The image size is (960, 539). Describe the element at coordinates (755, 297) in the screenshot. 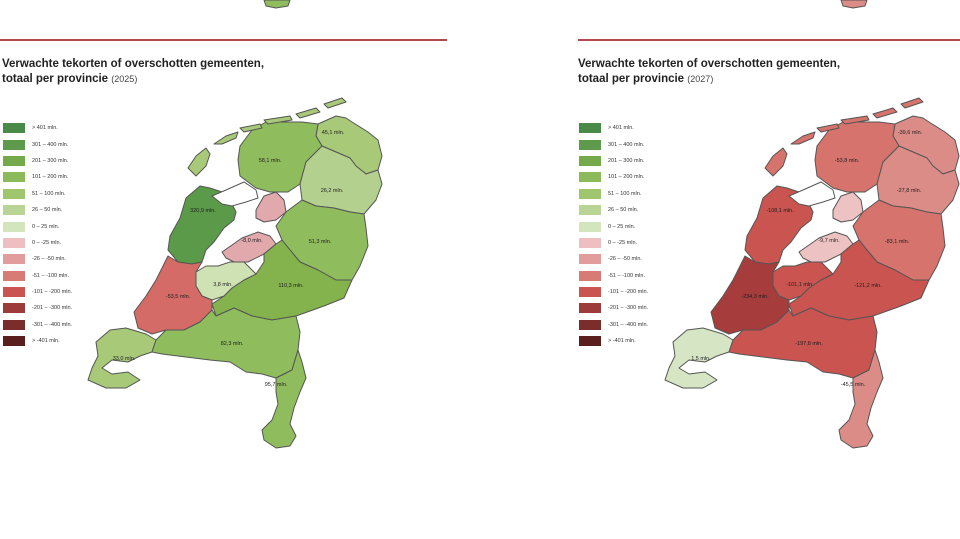

I see `province-label-zuid-holland: -234,3 mln.` at that location.